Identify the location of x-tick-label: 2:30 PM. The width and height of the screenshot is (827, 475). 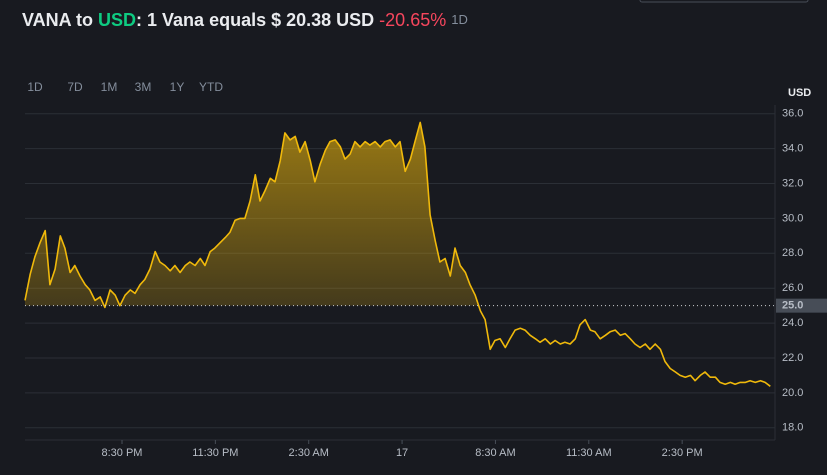
(682, 453).